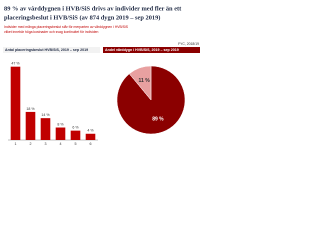  What do you see at coordinates (16, 144) in the screenshot?
I see `x-tick-label: 1` at bounding box center [16, 144].